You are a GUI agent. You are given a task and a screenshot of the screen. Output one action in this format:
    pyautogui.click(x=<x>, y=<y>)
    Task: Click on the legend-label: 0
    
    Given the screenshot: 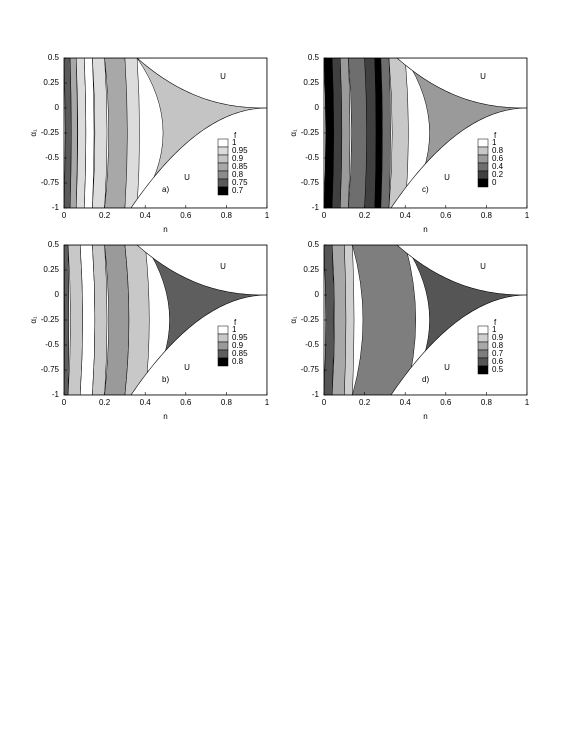 What is the action you would take?
    pyautogui.click(x=494, y=182)
    